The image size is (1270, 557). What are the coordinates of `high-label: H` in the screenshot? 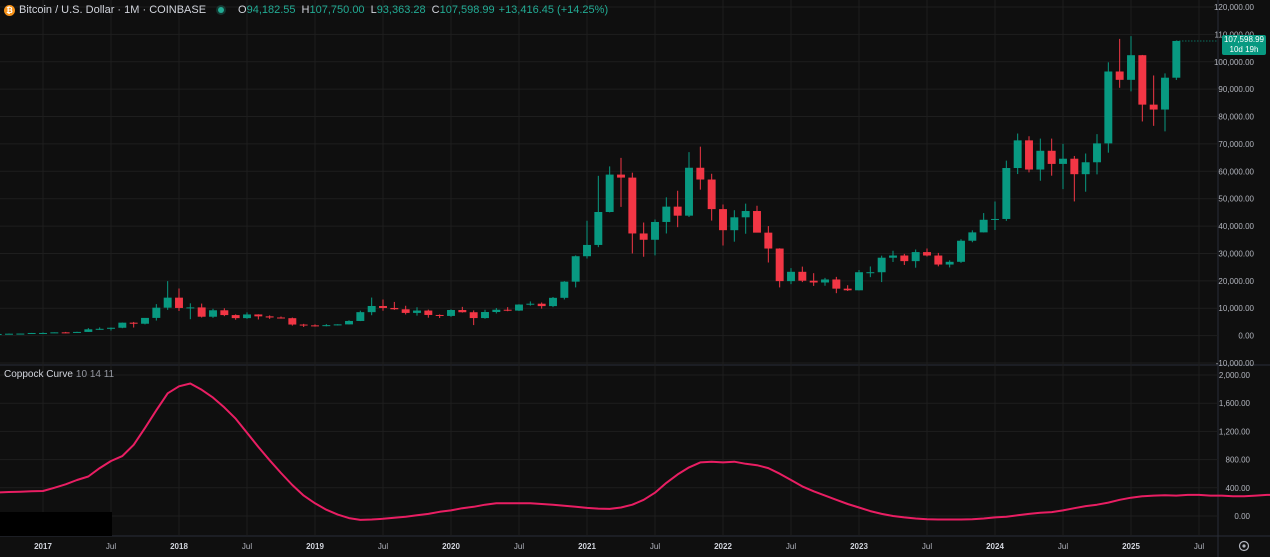 It's located at (305, 10).